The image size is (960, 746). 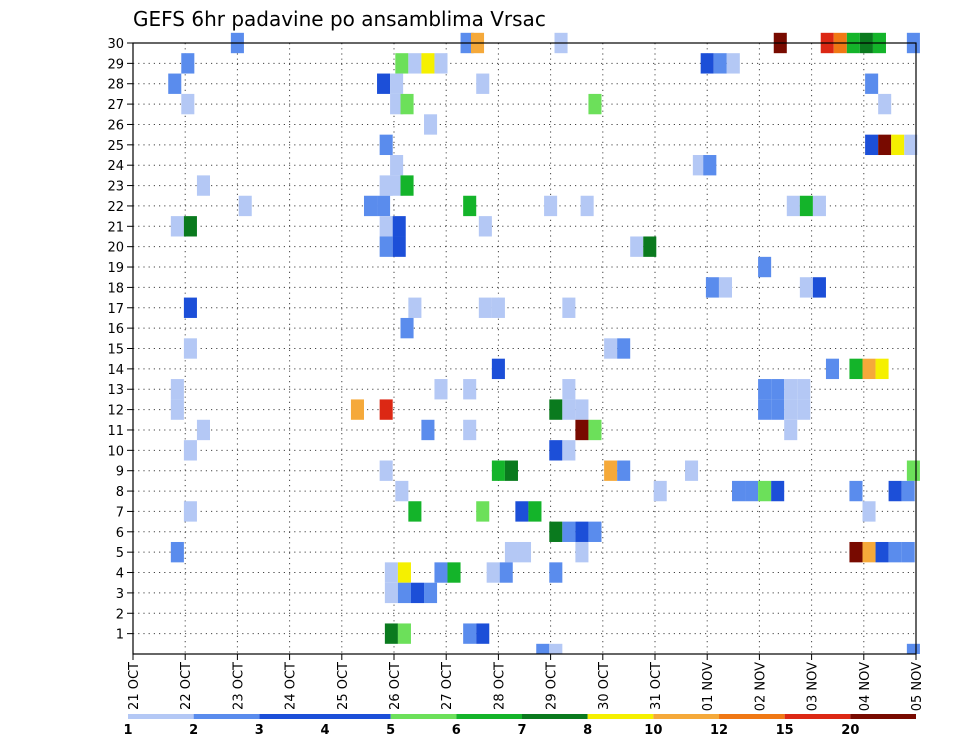 What do you see at coordinates (447, 686) in the screenshot?
I see `x-tick-label: 27 OCT` at bounding box center [447, 686].